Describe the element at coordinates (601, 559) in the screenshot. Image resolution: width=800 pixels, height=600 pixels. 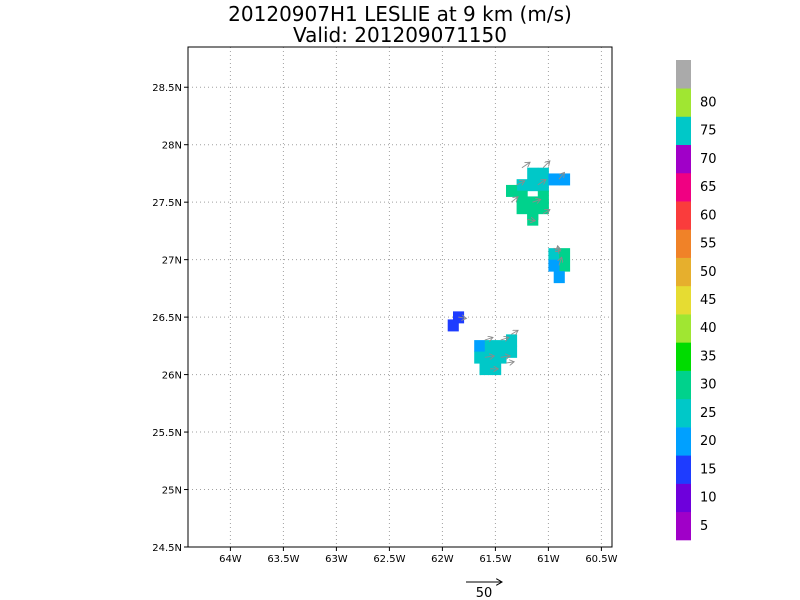
I see `x-tick-label: 60.5W` at that location.